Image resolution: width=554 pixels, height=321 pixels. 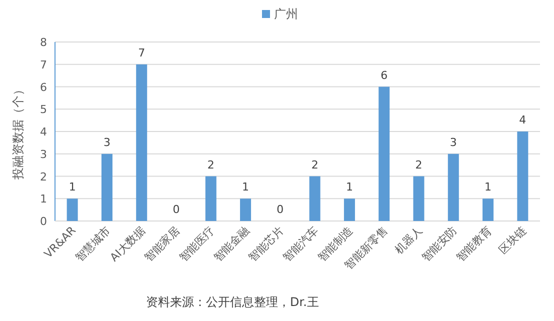 What do you see at coordinates (522, 120) in the screenshot?
I see `data-label: 4` at bounding box center [522, 120].